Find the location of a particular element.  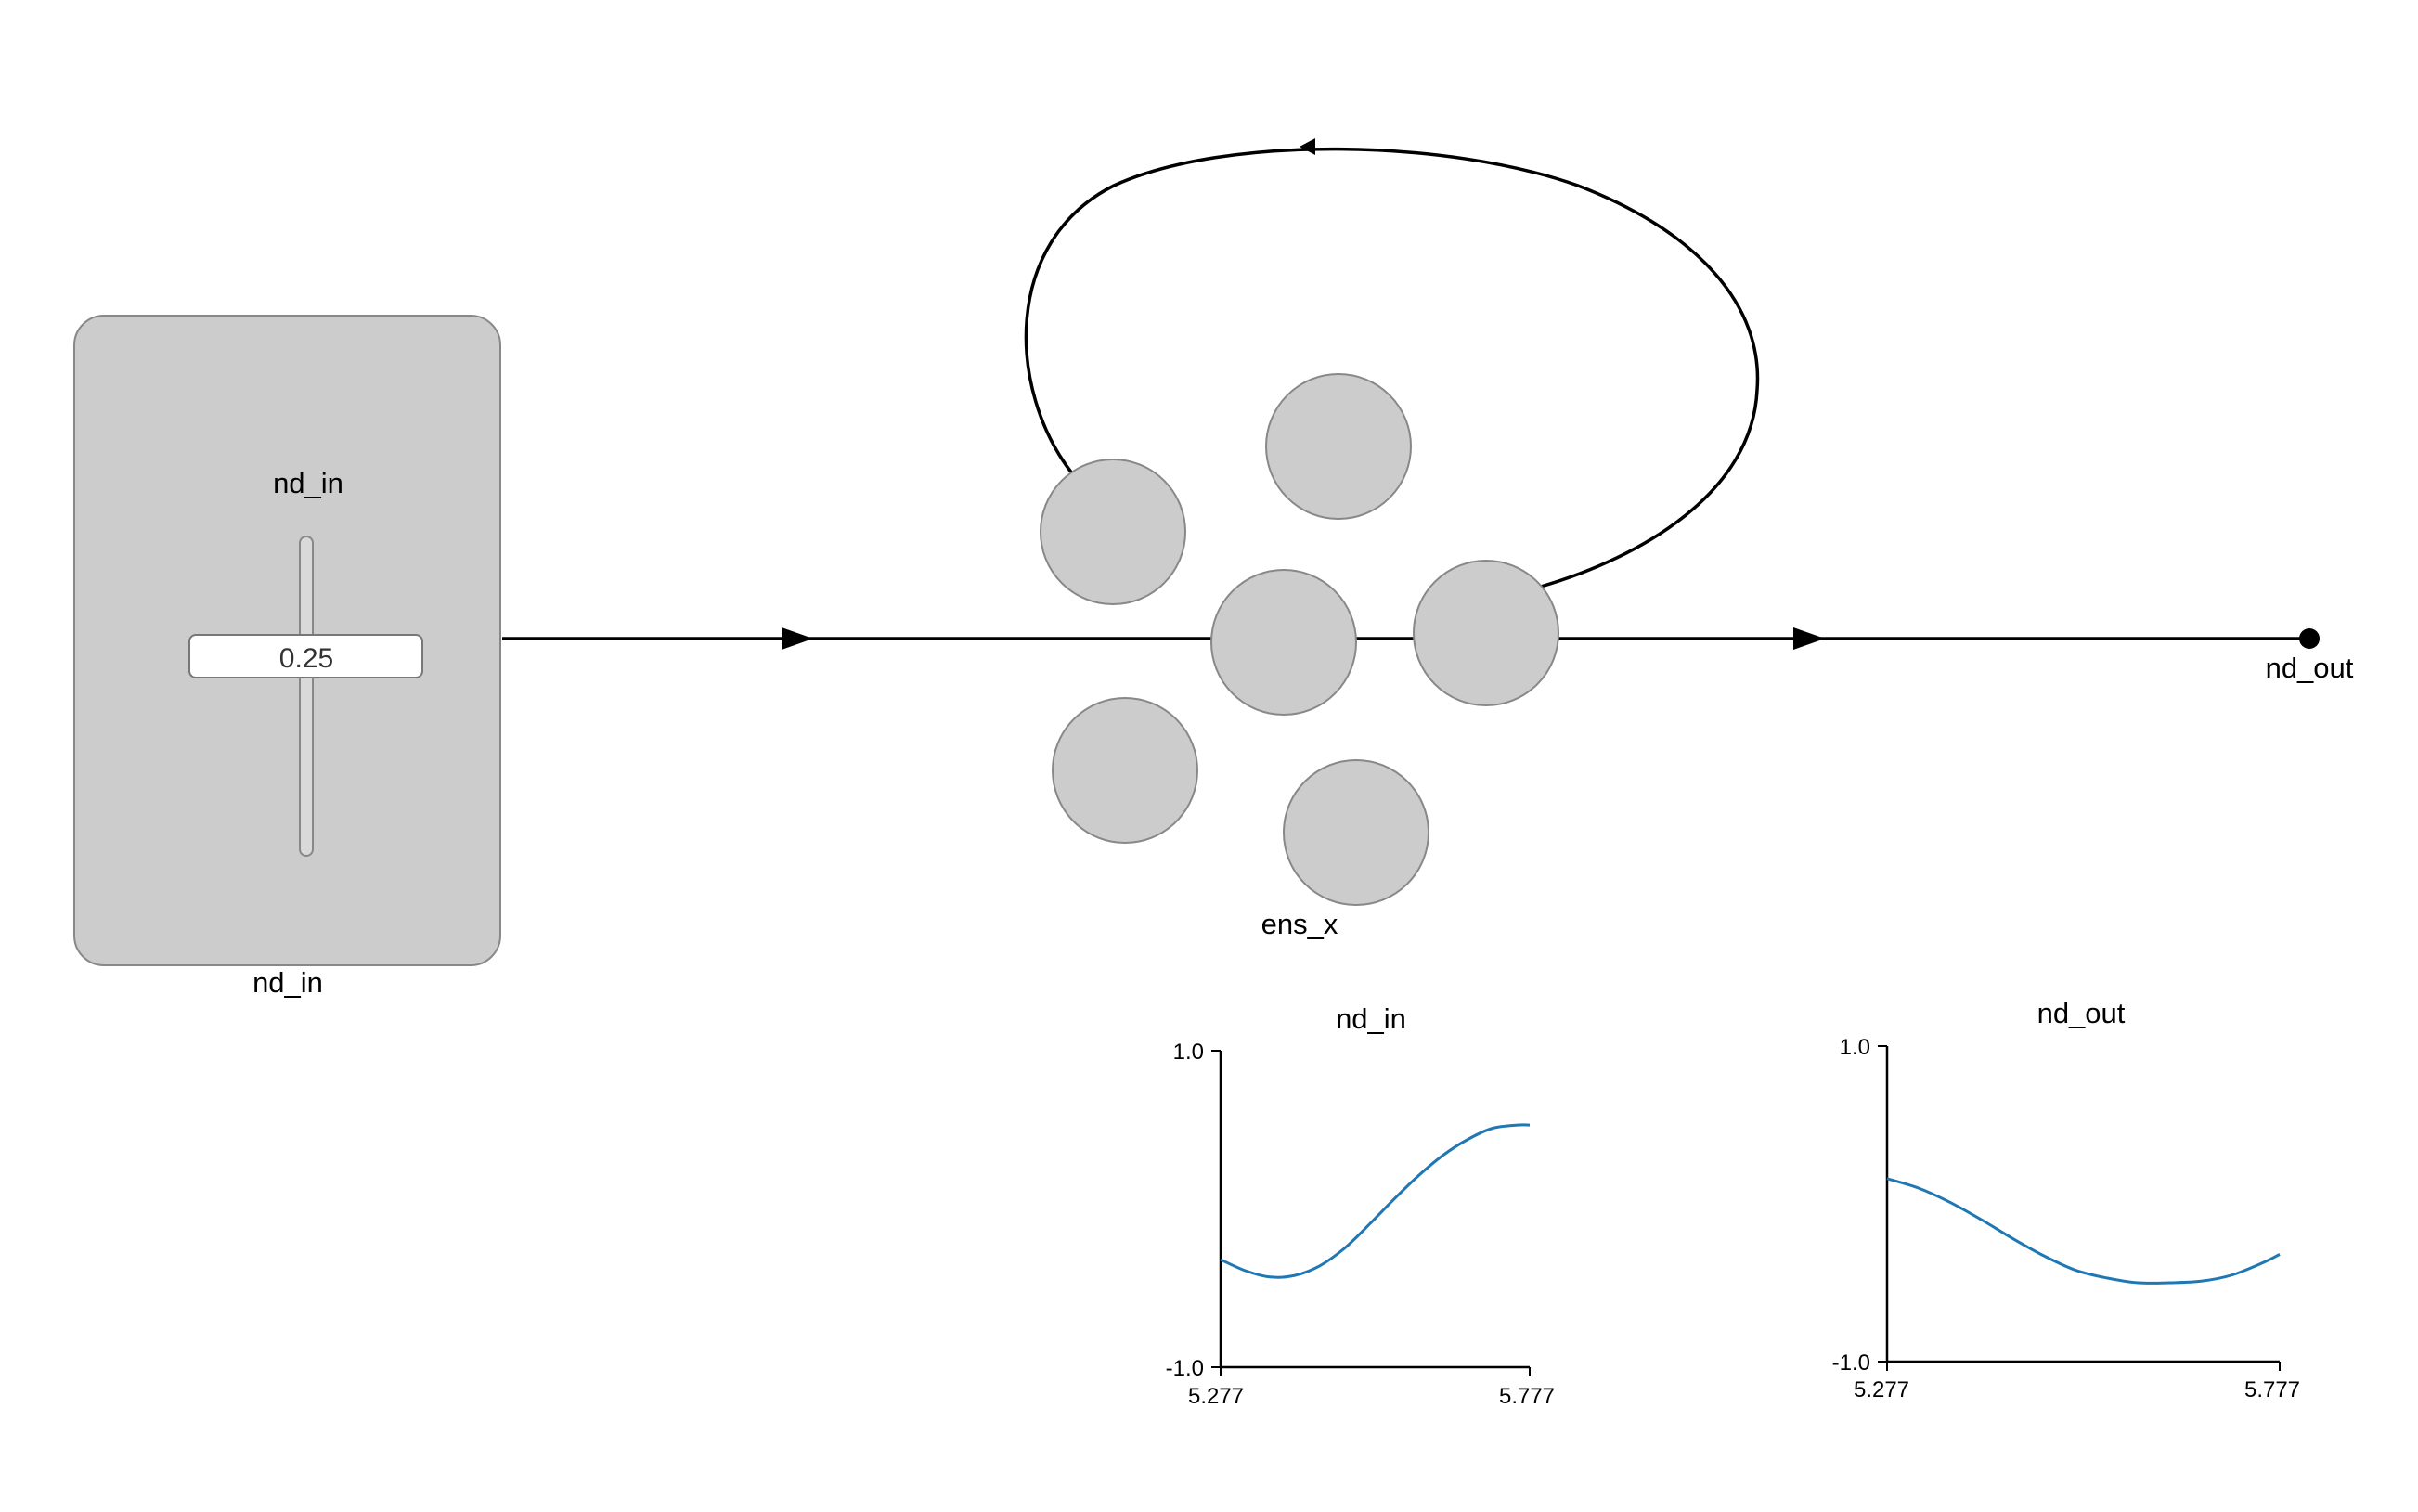

series-line-nd-out is located at coordinates (2083, 1231).